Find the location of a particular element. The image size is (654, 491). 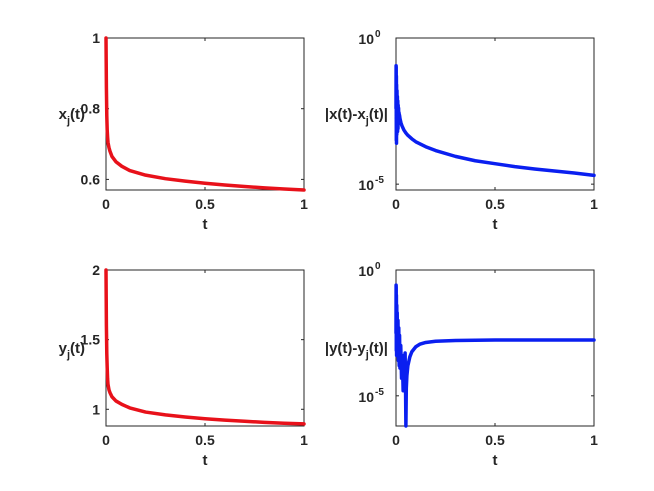

y-axis-label: |x(t)-xj(t)| is located at coordinates (356, 116).